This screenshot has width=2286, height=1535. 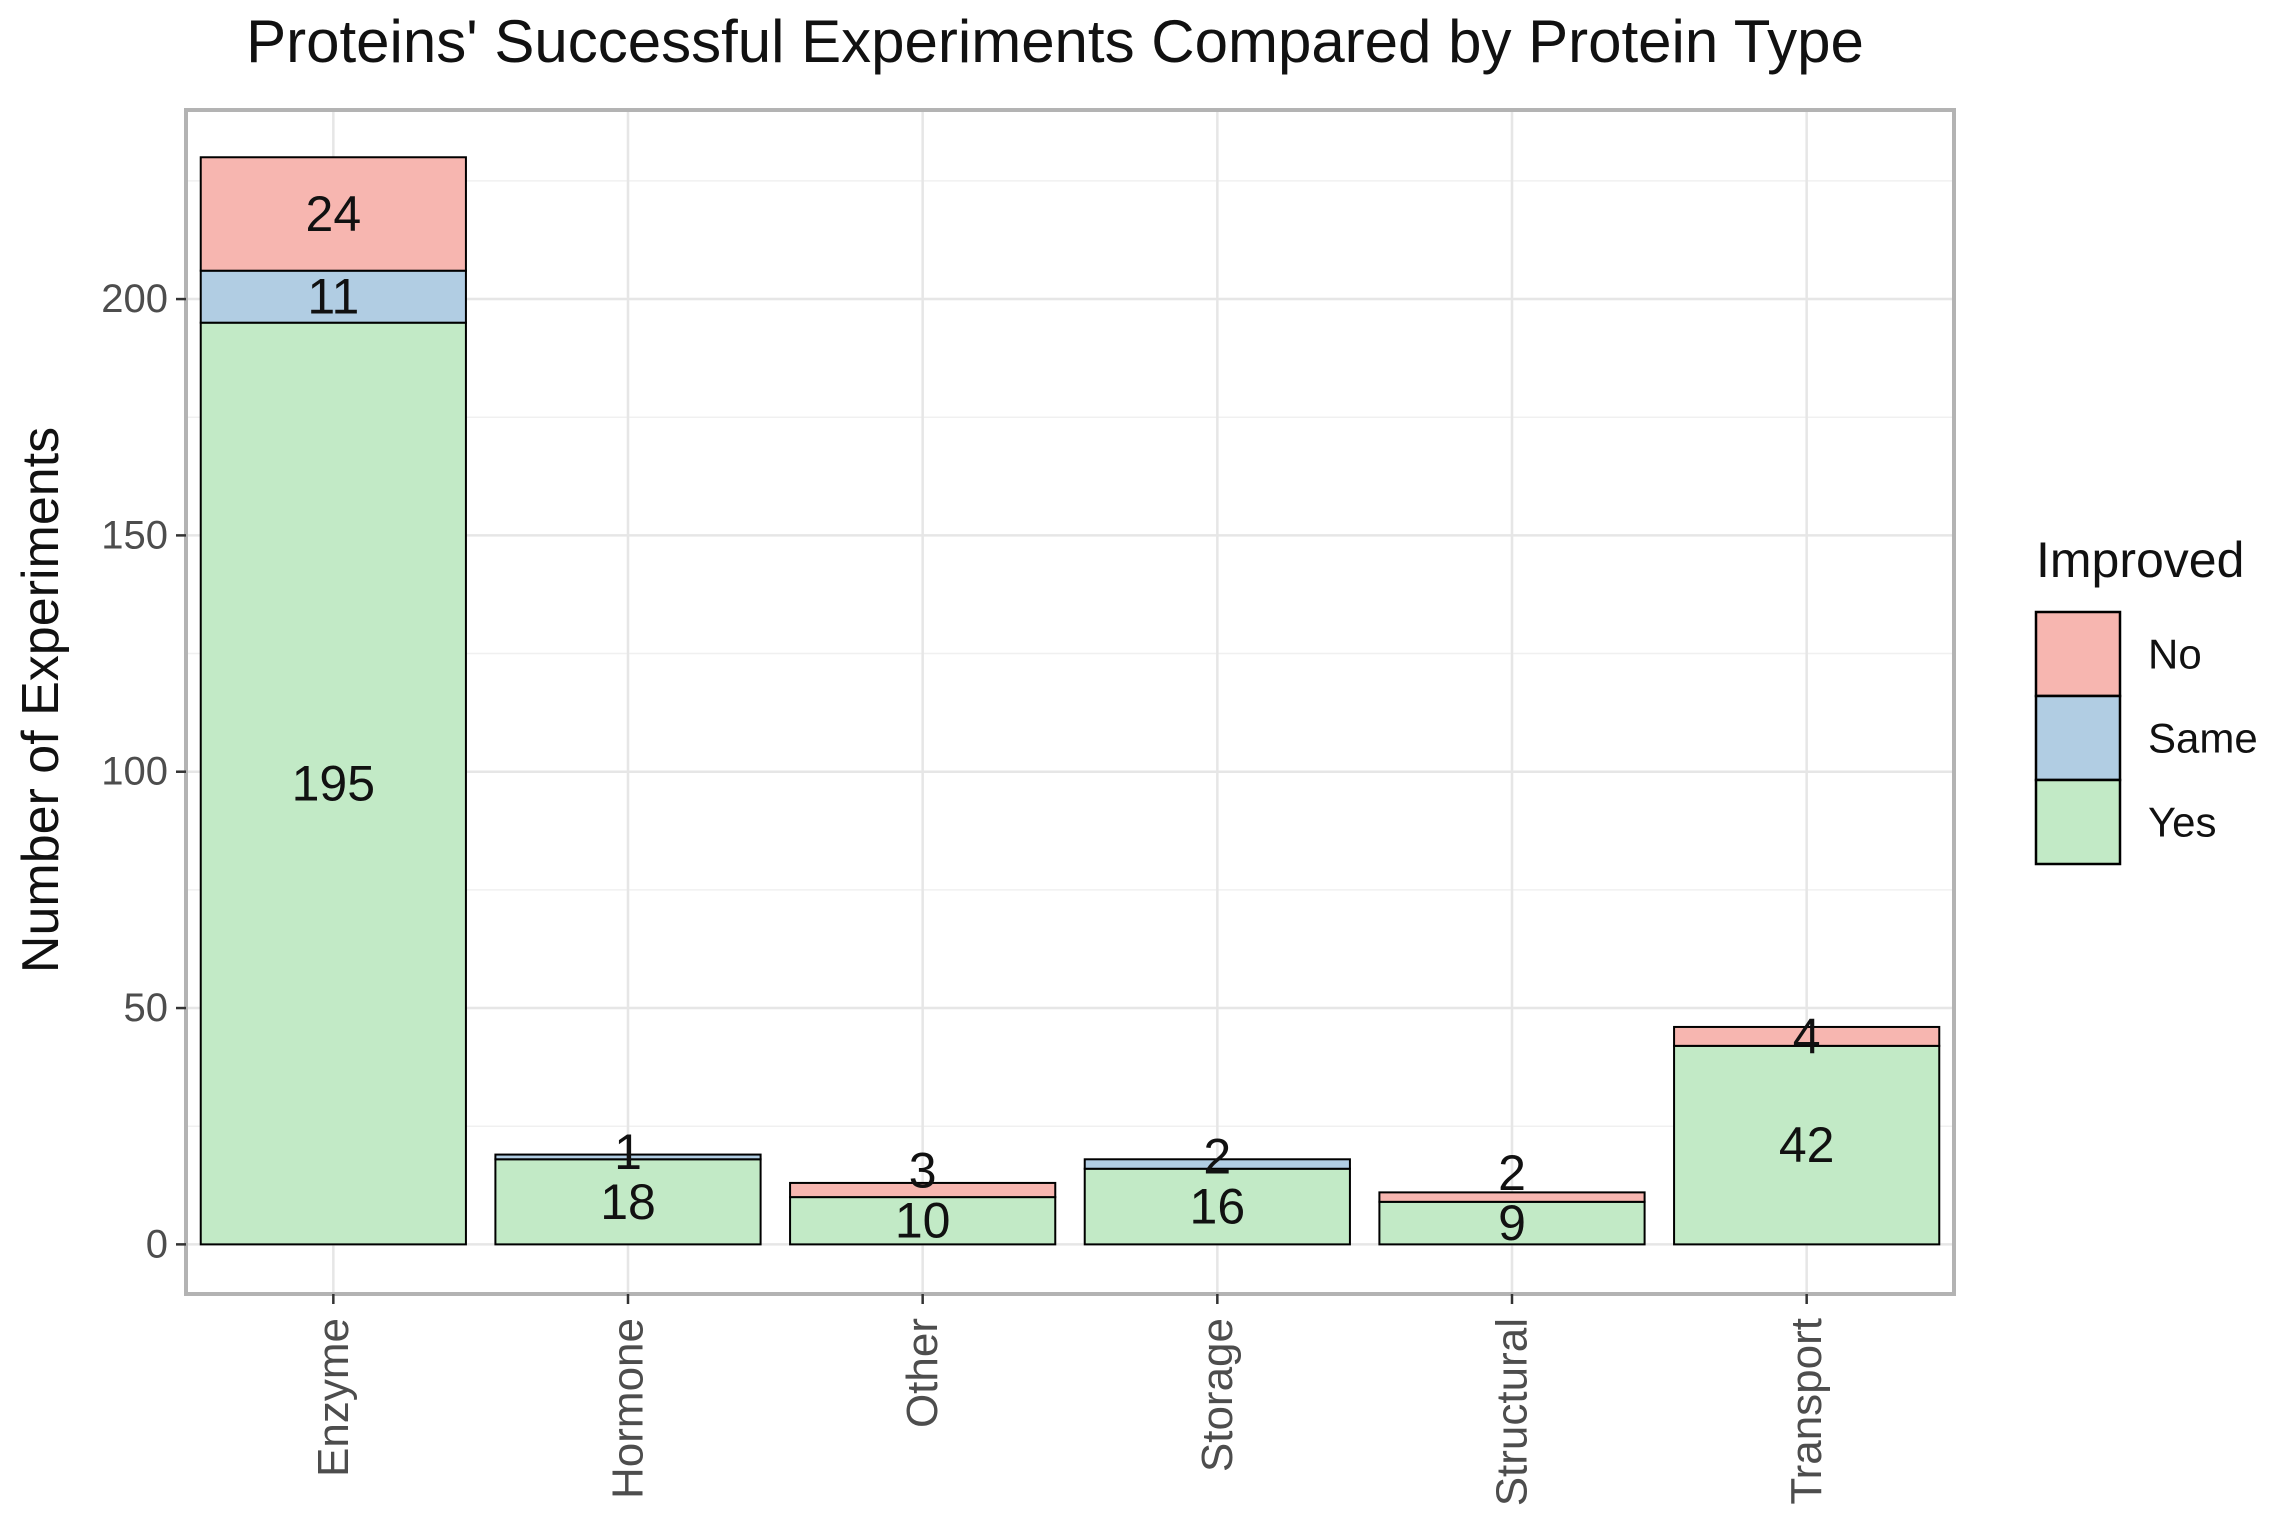 What do you see at coordinates (2078, 738) in the screenshot?
I see `legend-key-same` at bounding box center [2078, 738].